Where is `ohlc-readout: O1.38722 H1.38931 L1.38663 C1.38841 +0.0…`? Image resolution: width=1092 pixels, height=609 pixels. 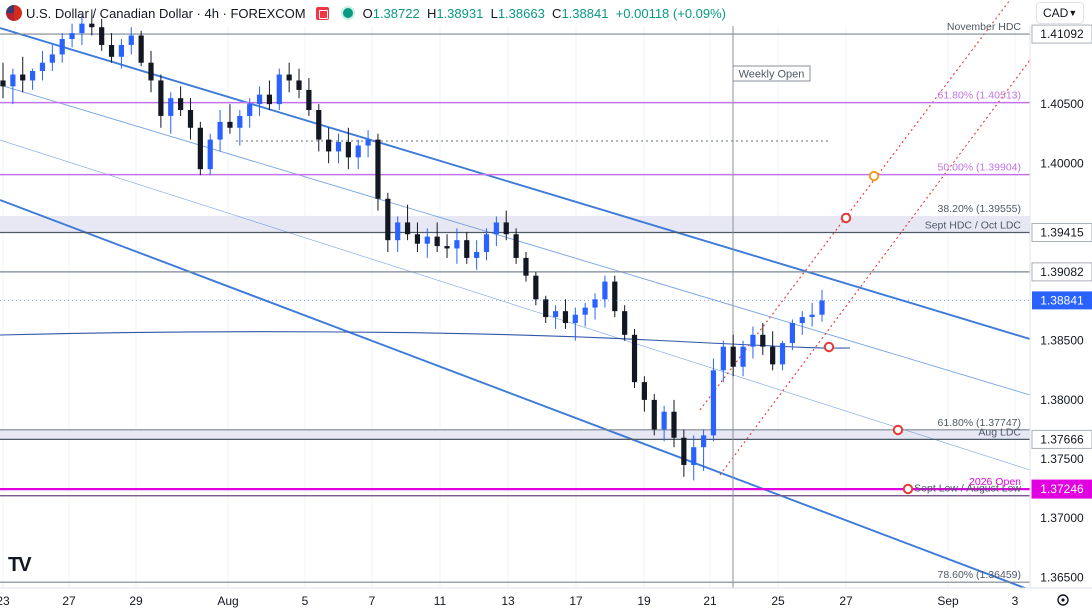
ohlc-readout: O1.38722 H1.38931 L1.38663 C1.38841 +0.0… is located at coordinates (544, 13).